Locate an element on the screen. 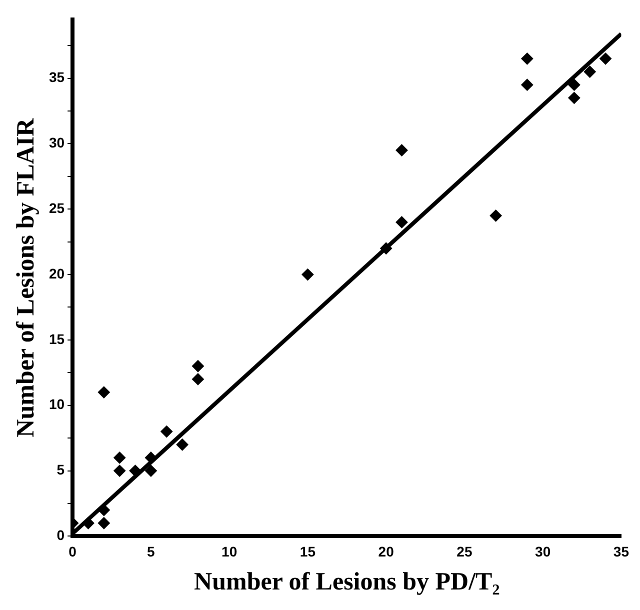 This screenshot has height=610, width=640. y-tick-label: 30 is located at coordinates (56, 142).